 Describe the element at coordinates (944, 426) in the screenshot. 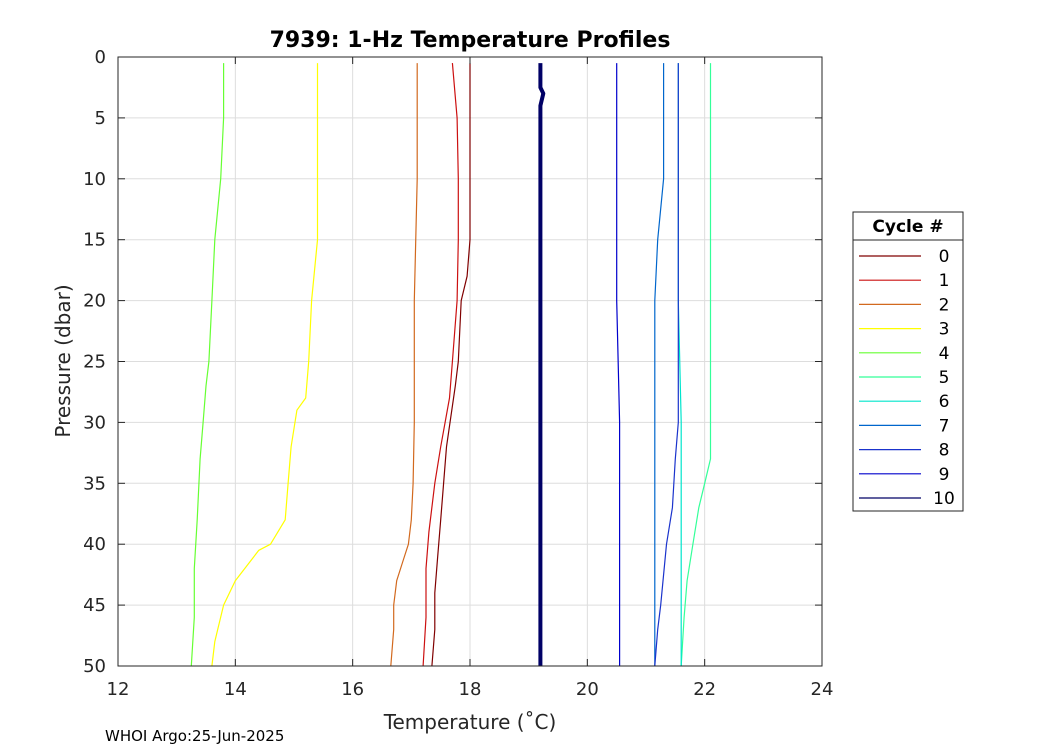

I see `legend-label-cycle-7: 7` at that location.